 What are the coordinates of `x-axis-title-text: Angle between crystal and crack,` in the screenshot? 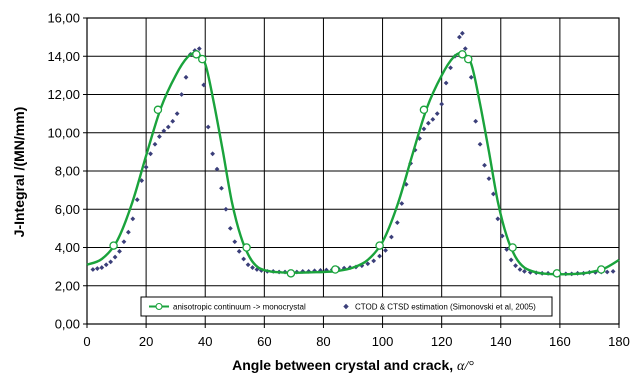 It's located at (344, 365).